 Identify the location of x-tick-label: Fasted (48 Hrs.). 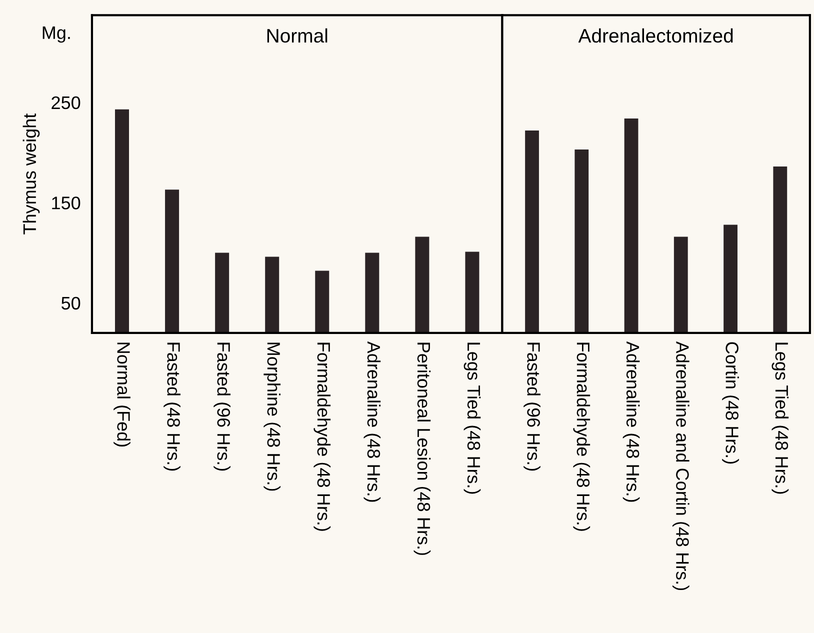
(172, 406).